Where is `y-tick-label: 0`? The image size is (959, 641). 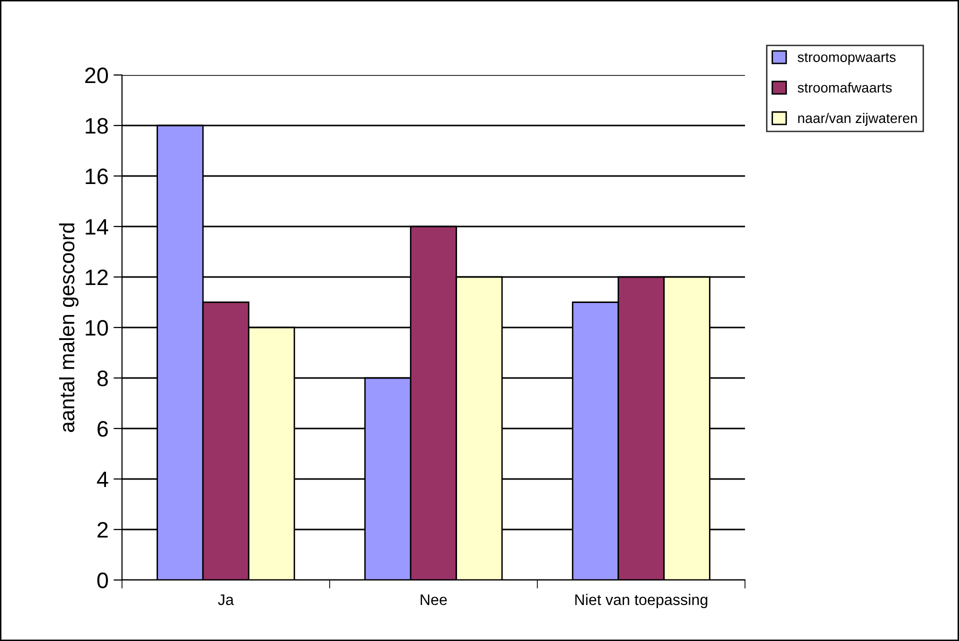 y-tick-label: 0 is located at coordinates (102, 580).